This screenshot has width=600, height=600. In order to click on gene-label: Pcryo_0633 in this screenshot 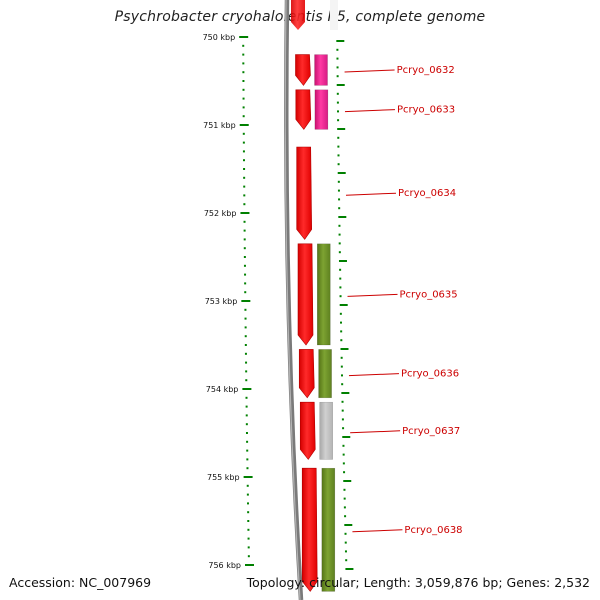, I will do `click(426, 110)`.